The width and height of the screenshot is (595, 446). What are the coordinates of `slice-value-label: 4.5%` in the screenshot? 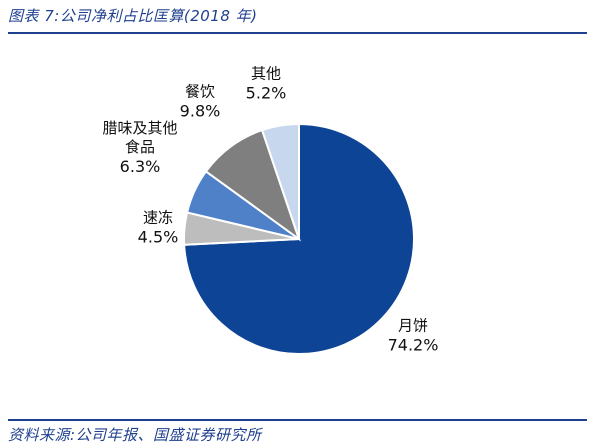 It's located at (158, 237).